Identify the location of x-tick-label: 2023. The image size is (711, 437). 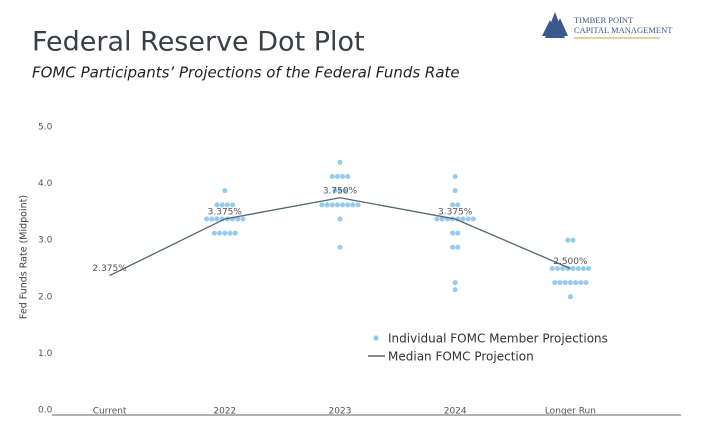
(340, 412).